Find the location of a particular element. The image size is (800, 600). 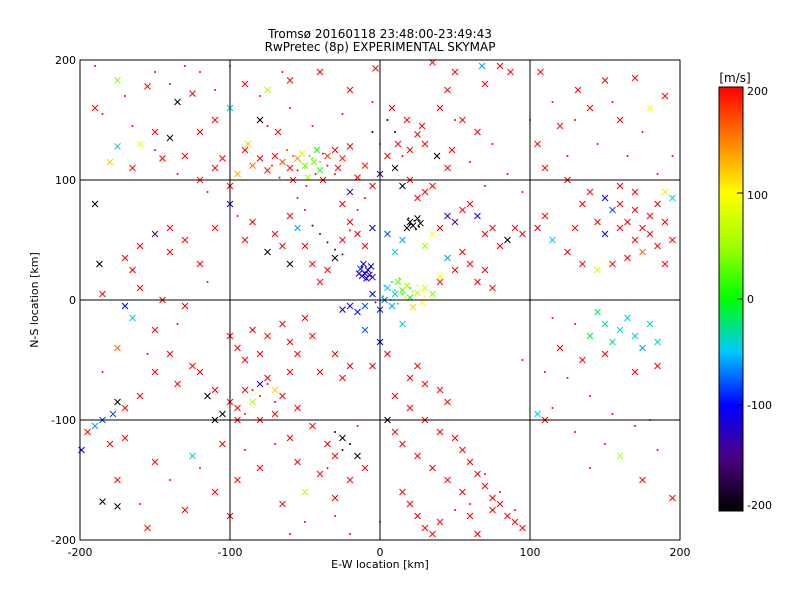

y-tick-label: 200 is located at coordinates (65, 60).